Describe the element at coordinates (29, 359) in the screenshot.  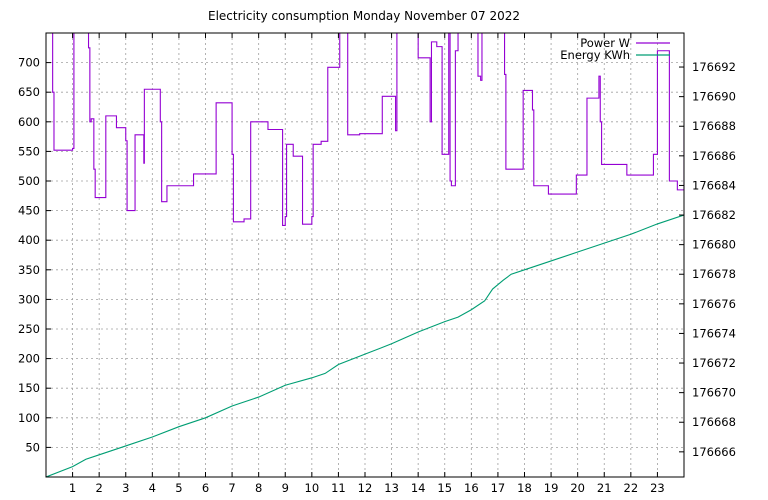
I see `y-tick-label: 200` at that location.